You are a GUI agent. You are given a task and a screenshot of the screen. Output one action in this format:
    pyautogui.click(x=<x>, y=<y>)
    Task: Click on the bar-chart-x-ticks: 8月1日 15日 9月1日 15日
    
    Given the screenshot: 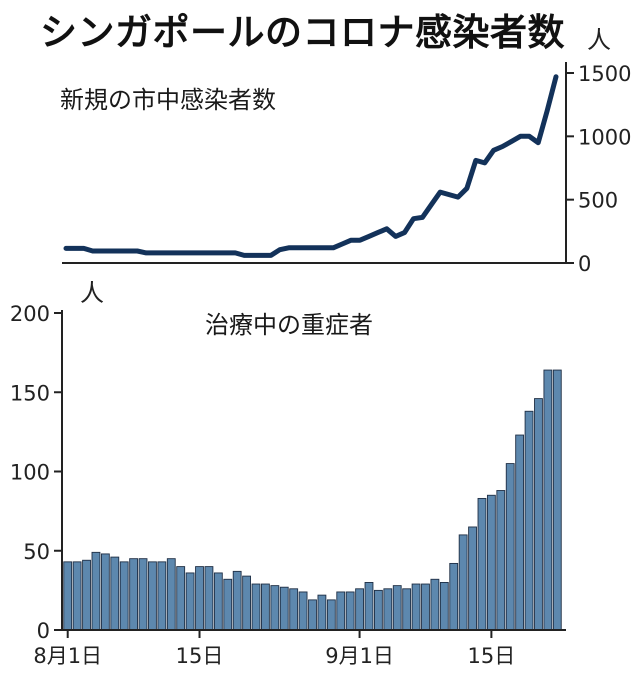 What is the action you would take?
    pyautogui.click(x=274, y=649)
    